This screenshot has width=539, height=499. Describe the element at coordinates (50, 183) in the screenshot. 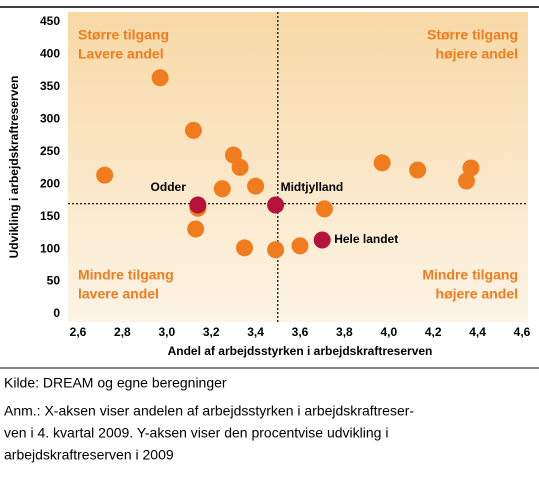

I see `y-tick-label: 200` at that location.